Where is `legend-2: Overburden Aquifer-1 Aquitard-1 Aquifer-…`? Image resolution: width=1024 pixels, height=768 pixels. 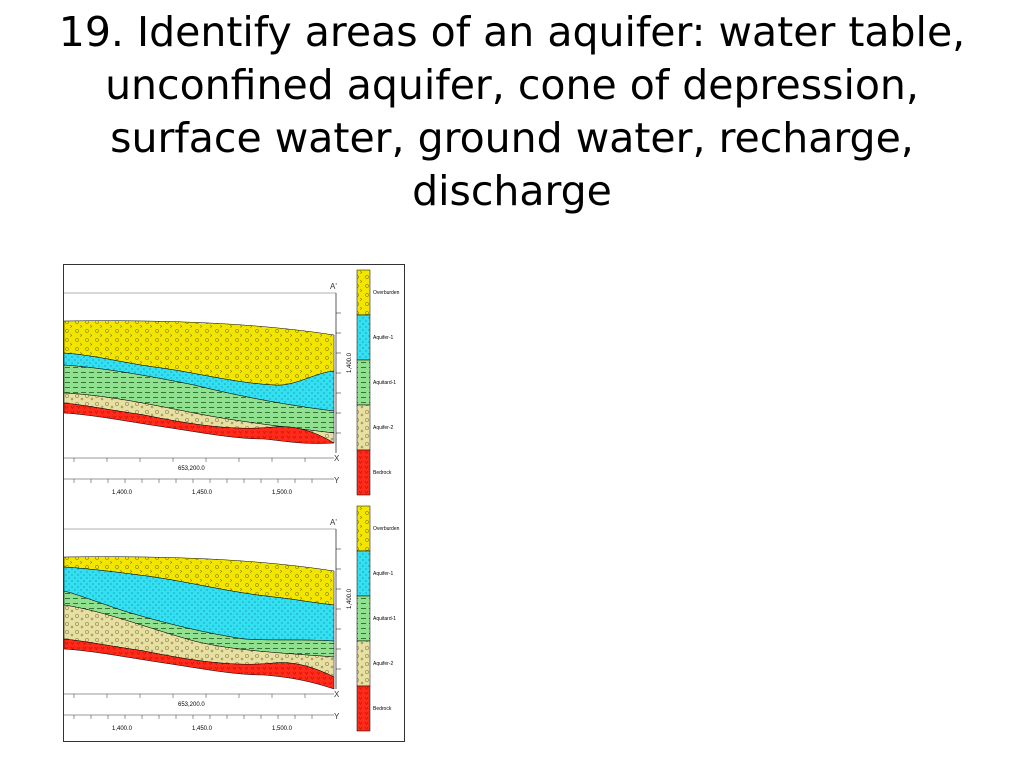
legend-2: Overburden Aquifer-1 Aquitard-1 Aquifer-… is located at coordinates (378, 618).